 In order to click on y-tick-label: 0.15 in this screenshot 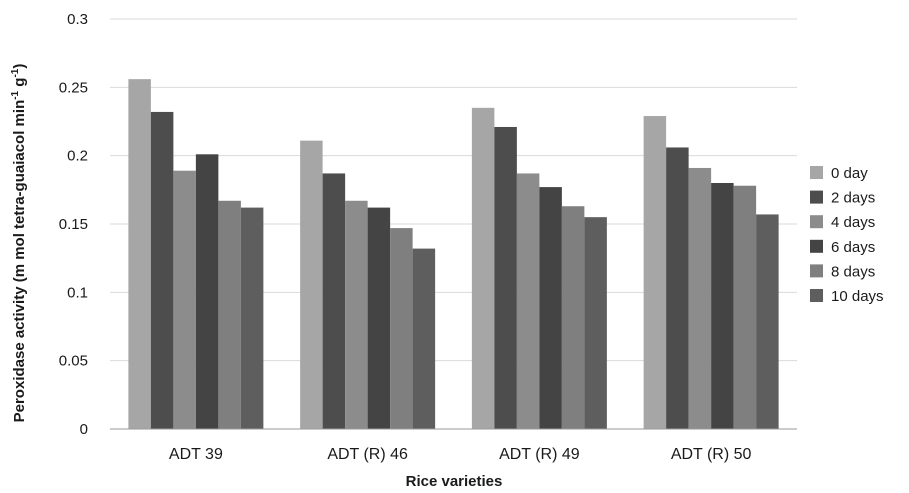, I will do `click(73, 224)`.